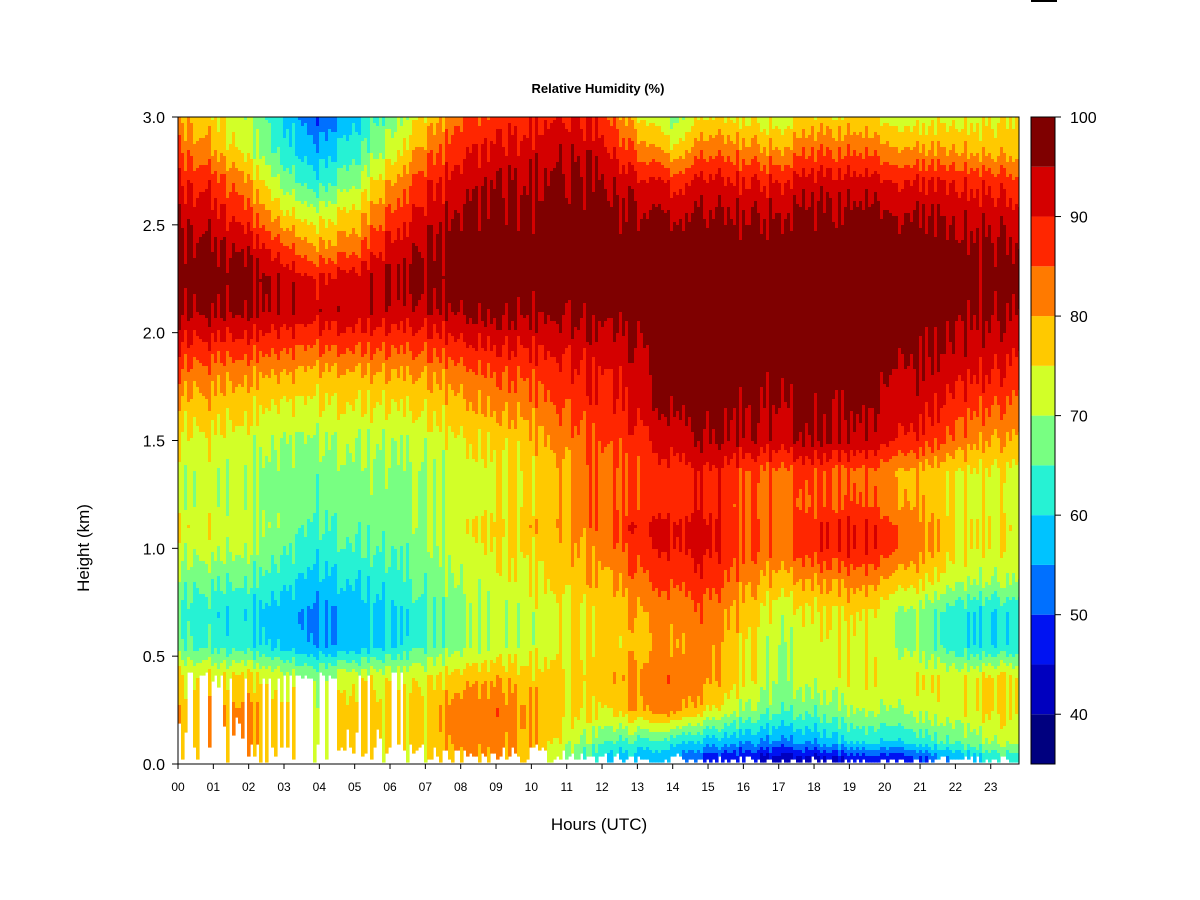  What do you see at coordinates (154, 657) in the screenshot?
I see `y-tick-label: 0.5` at bounding box center [154, 657].